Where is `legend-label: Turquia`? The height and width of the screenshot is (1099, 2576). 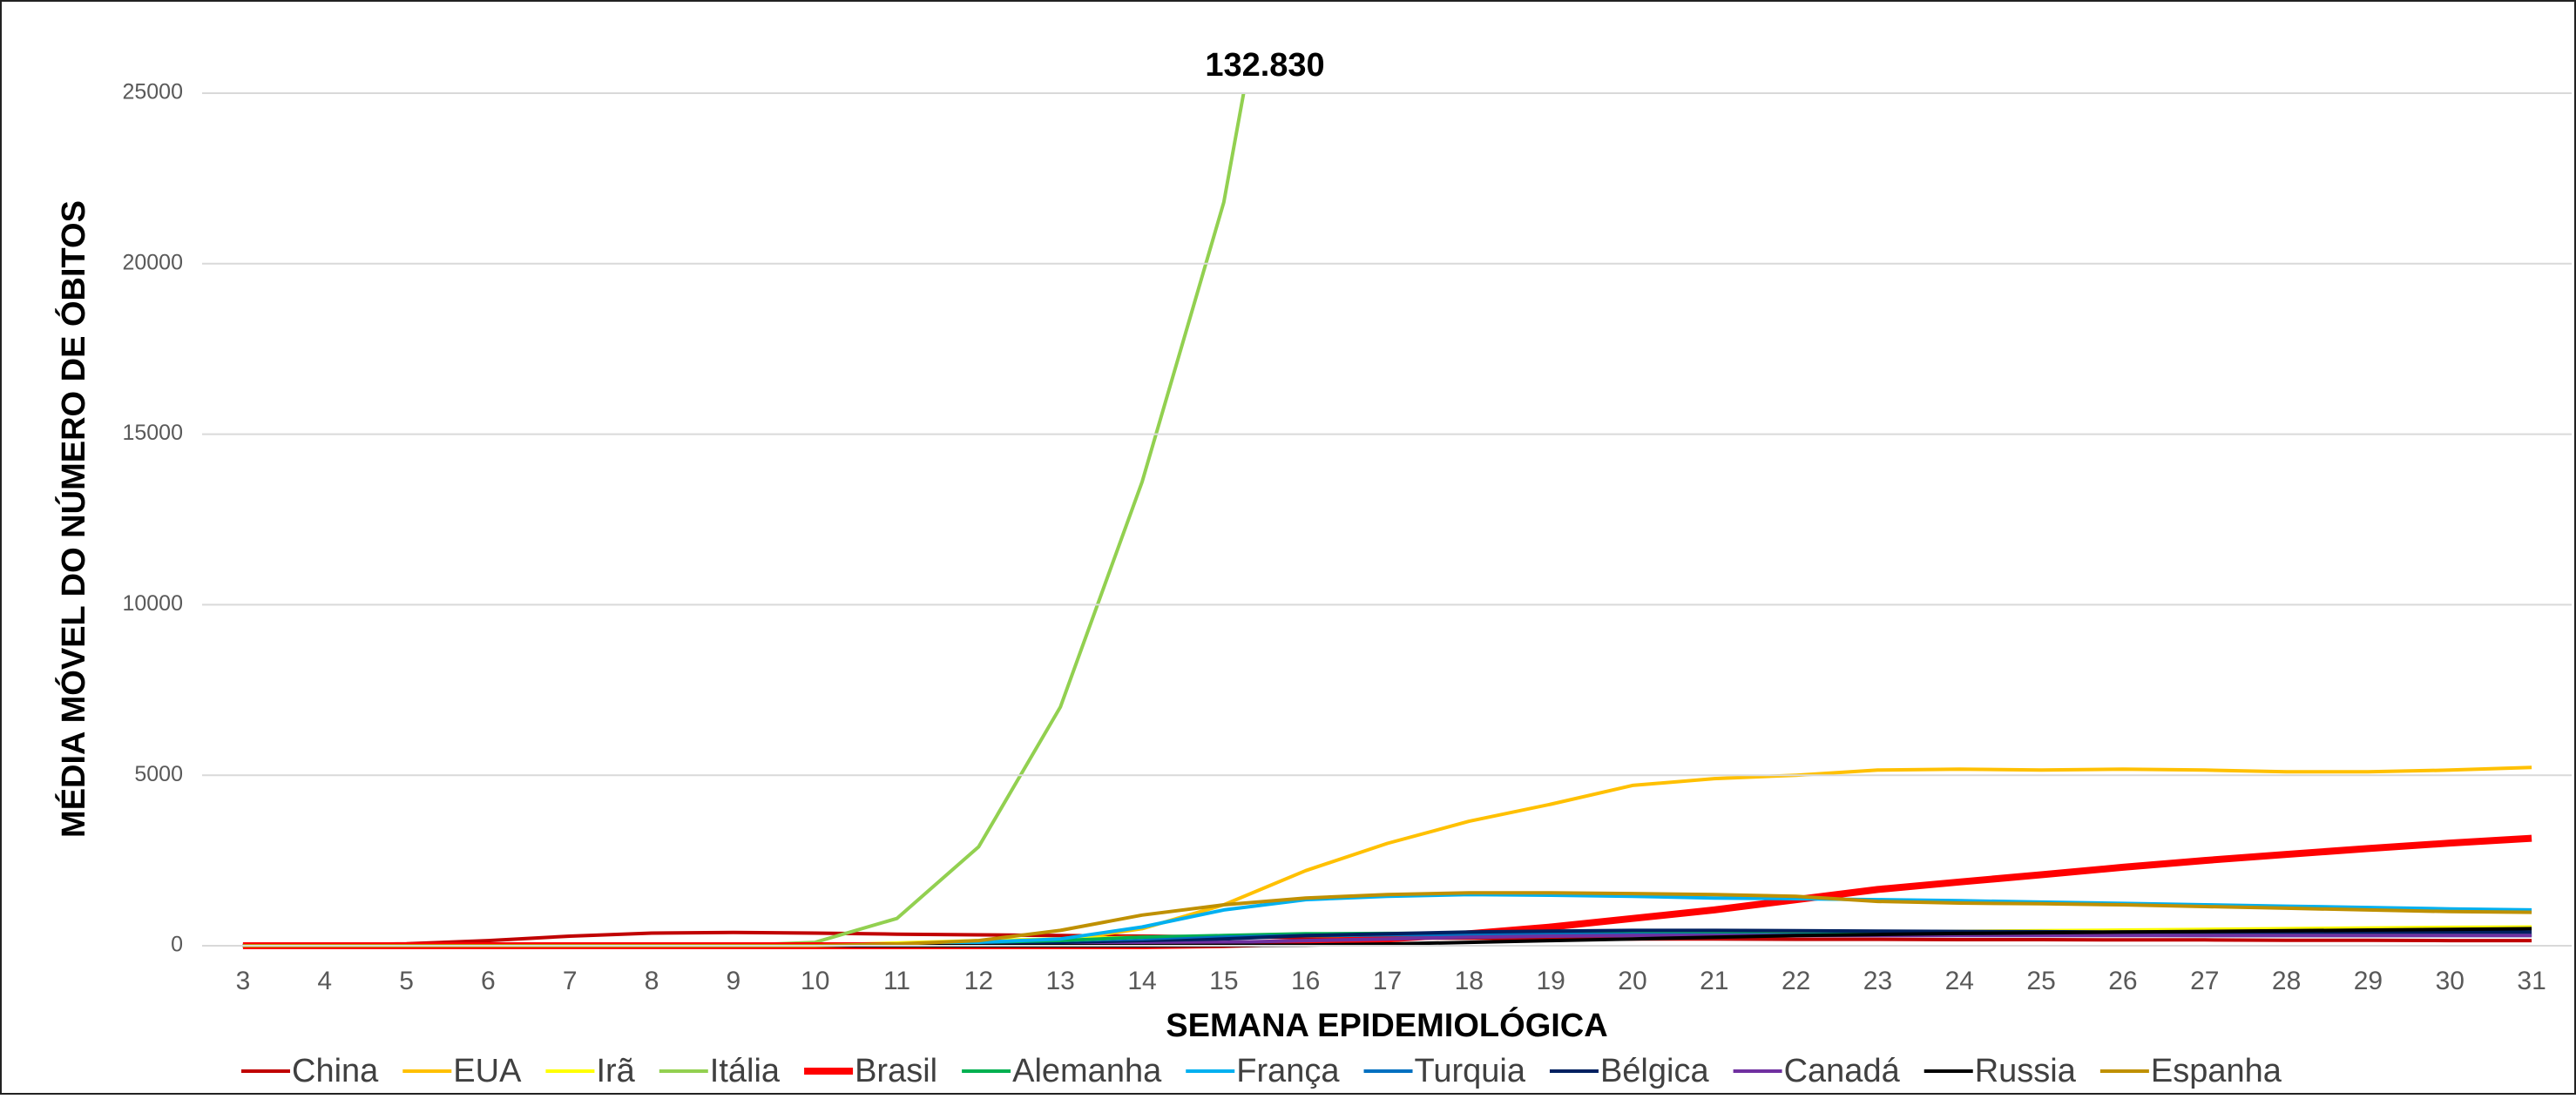
legend-label: Turquia is located at coordinates (1470, 1071).